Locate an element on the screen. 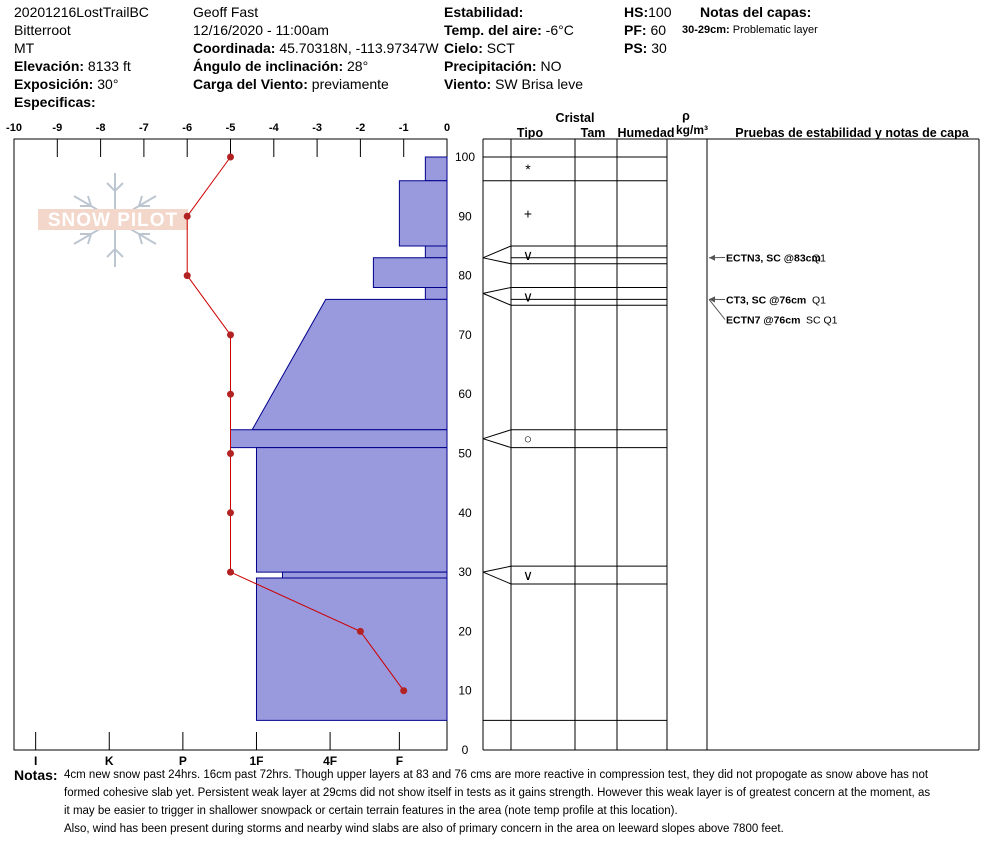 This screenshot has height=859, width=994. coordinate-value: 45.70318N, -113.97347W is located at coordinates (359, 48).